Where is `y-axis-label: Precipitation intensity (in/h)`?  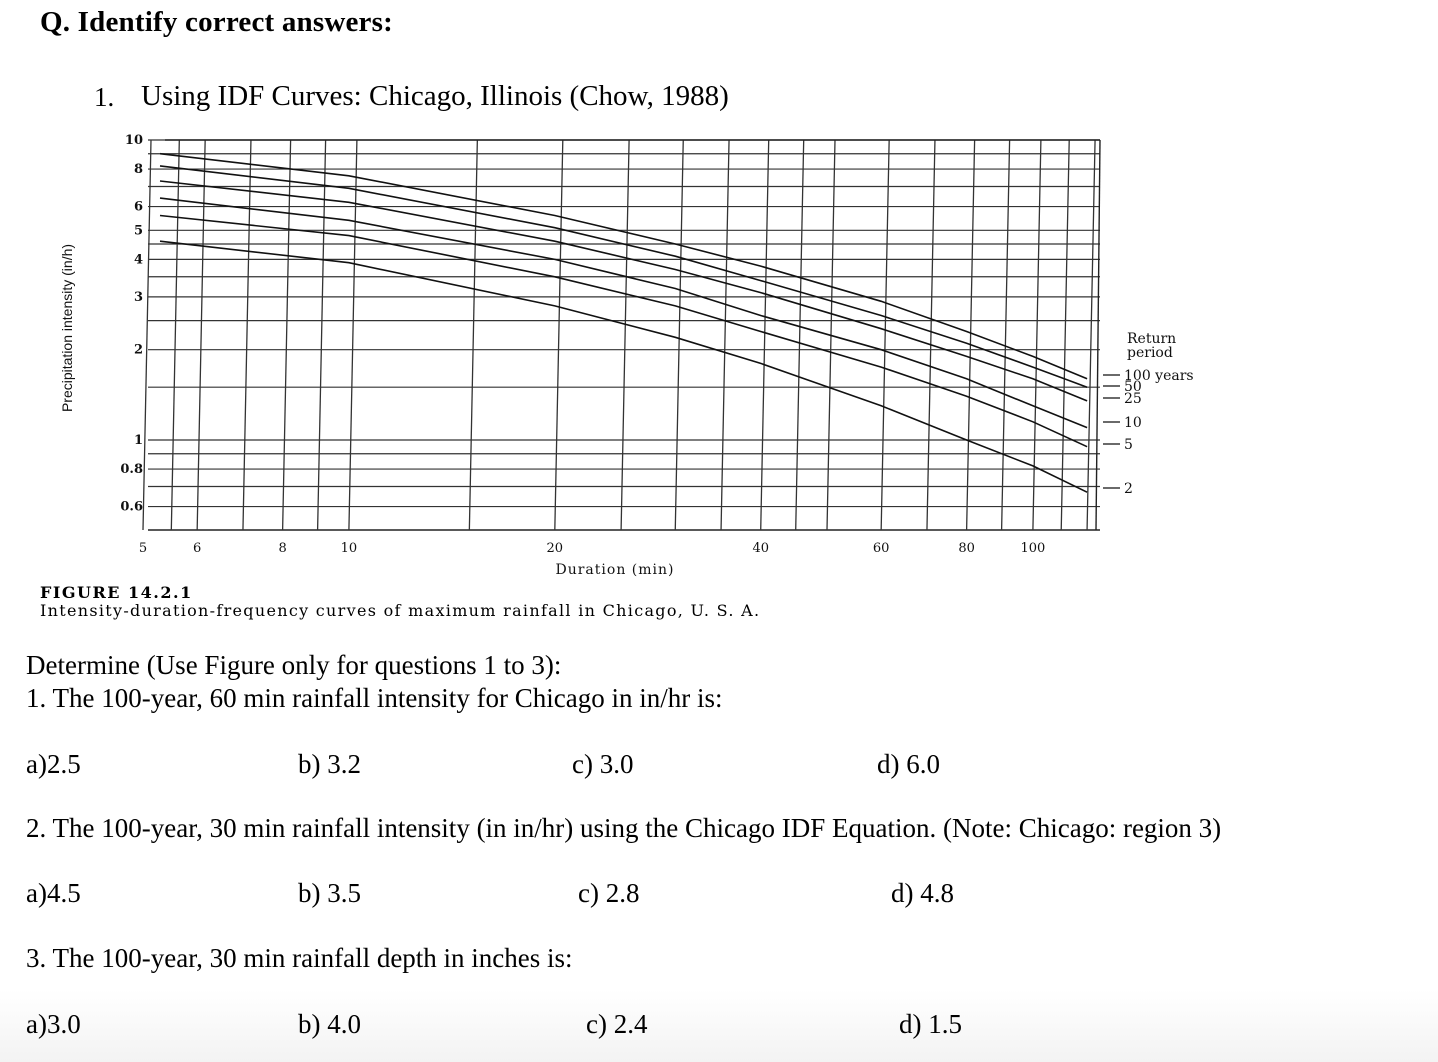 y-axis-label: Precipitation intensity (in/h) is located at coordinates (67, 328).